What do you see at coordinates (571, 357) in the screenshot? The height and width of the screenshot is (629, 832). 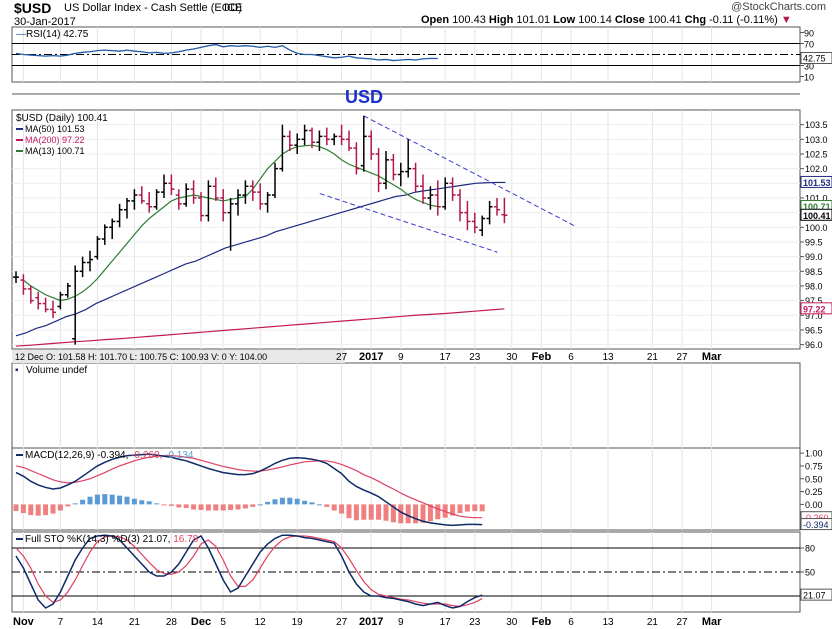 I see `price-x-tick-label: 6` at bounding box center [571, 357].